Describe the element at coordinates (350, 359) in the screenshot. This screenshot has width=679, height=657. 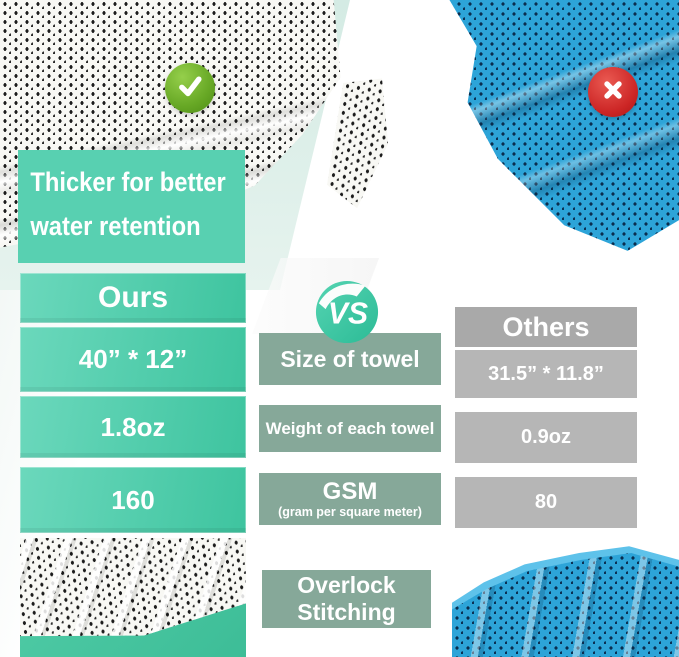
I see `row-label-size: Size of towel` at that location.